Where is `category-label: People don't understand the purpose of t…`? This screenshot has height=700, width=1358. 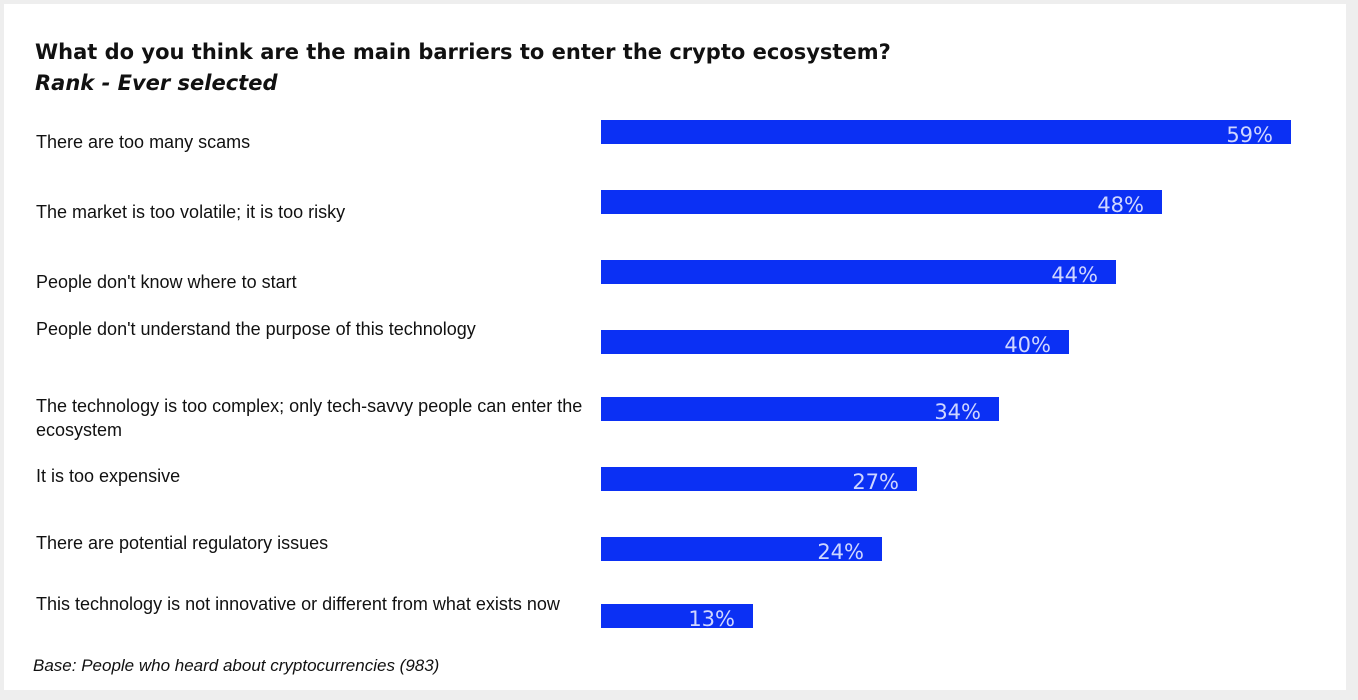 category-label: People don't understand the purpose of t… is located at coordinates (256, 329).